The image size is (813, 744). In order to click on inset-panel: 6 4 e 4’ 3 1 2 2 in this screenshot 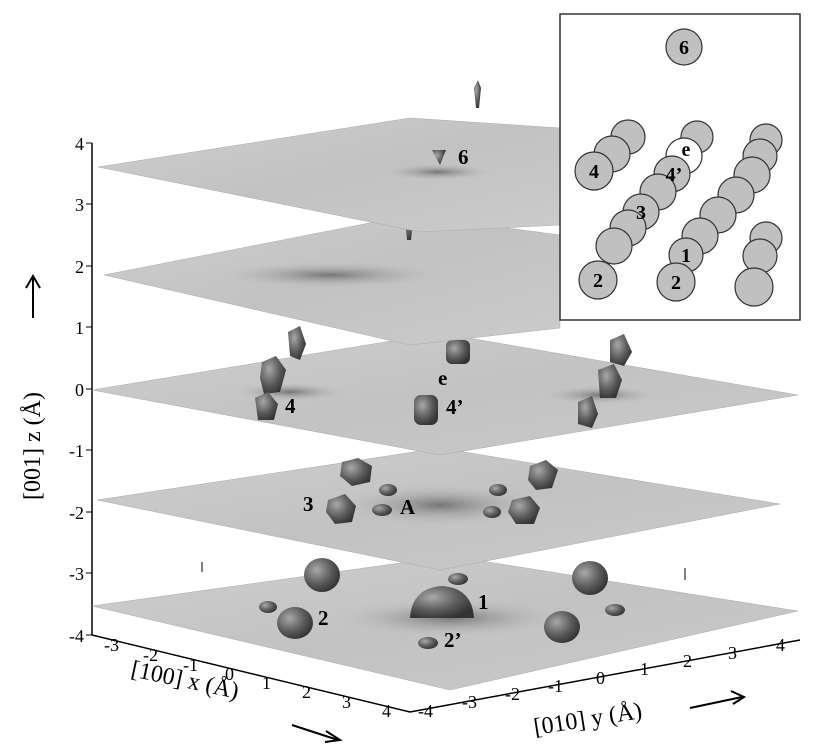, I will do `click(680, 167)`.